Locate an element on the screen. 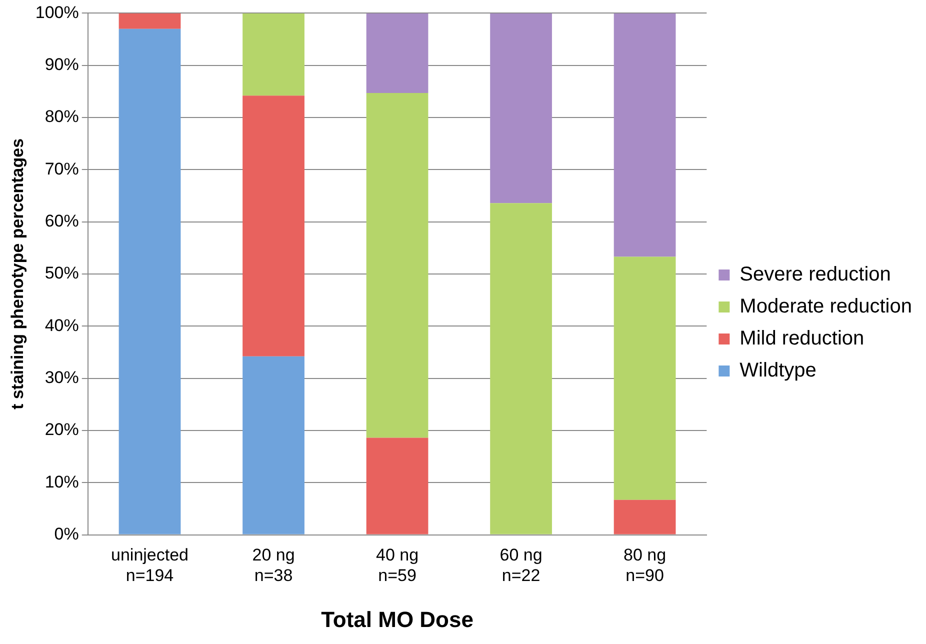 The image size is (926, 644). y-tick-label: 100% is located at coordinates (57, 12).